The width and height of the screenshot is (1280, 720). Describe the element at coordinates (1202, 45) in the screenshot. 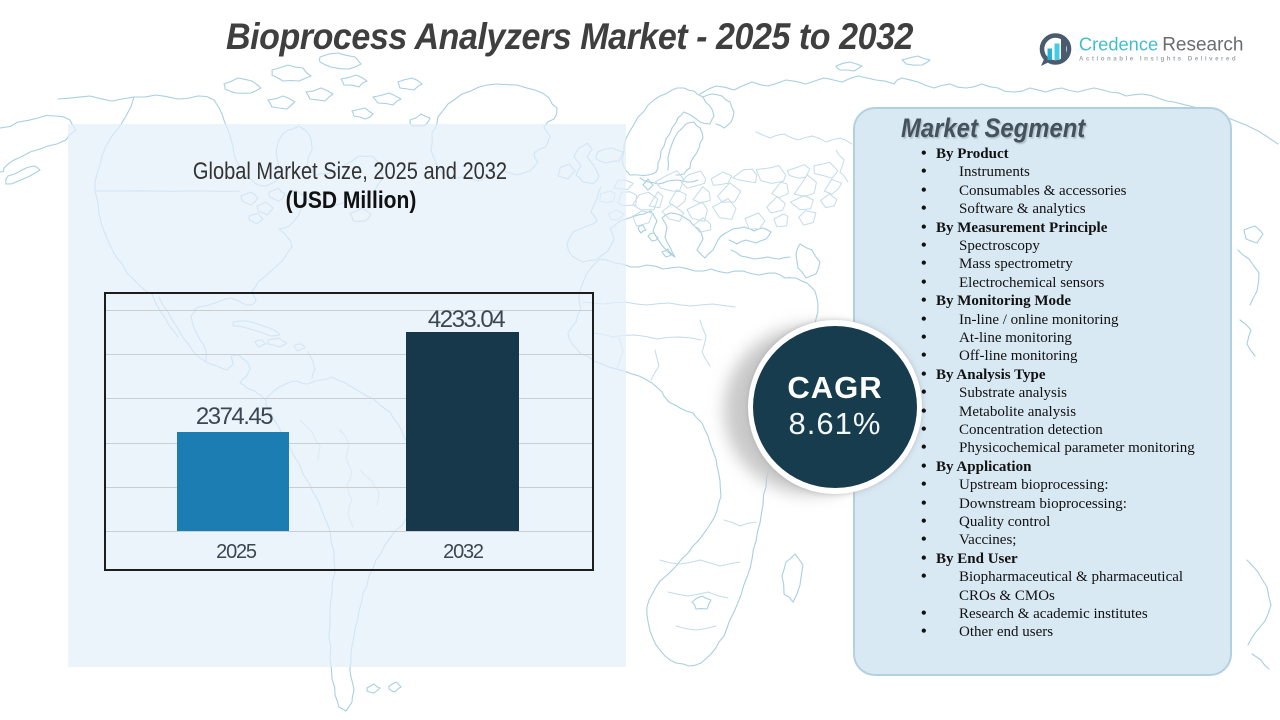

I see `svg-text: Research` at that location.